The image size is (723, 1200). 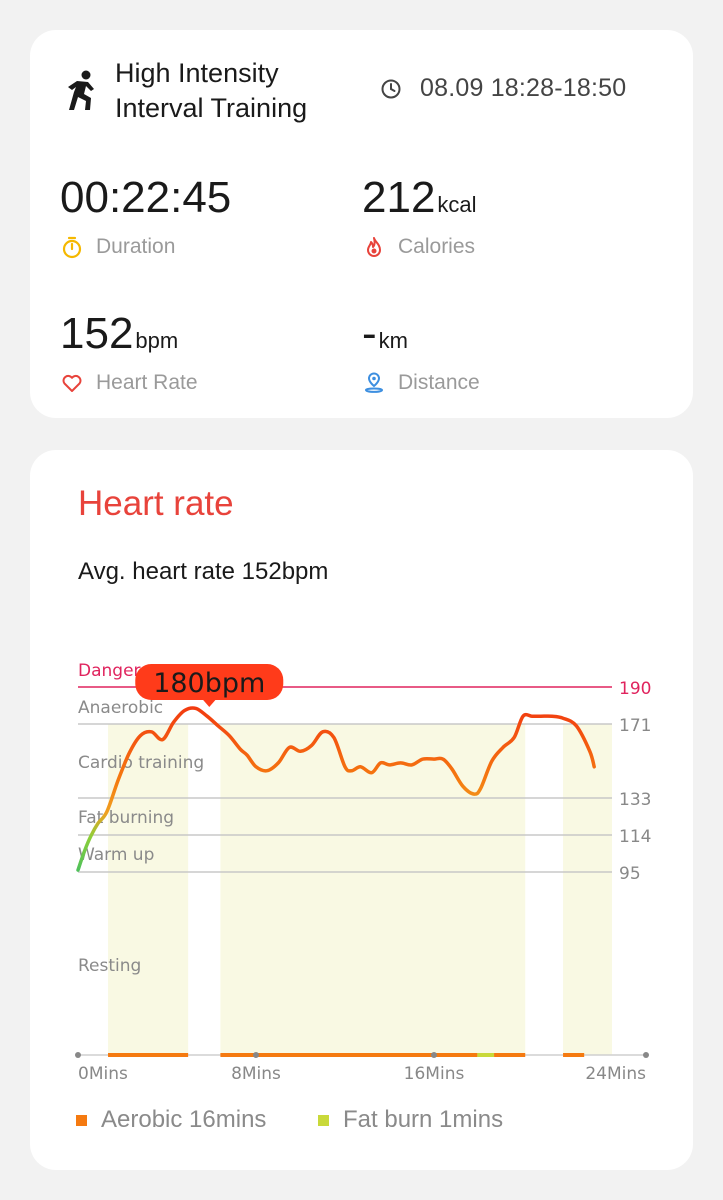 What do you see at coordinates (211, 108) in the screenshot?
I see `workout-title-line2: Interval Training` at bounding box center [211, 108].